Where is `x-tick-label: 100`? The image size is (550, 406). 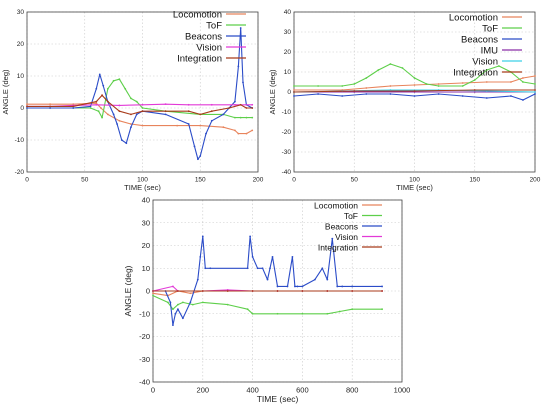 x-tick-label: 100 is located at coordinates (142, 180).